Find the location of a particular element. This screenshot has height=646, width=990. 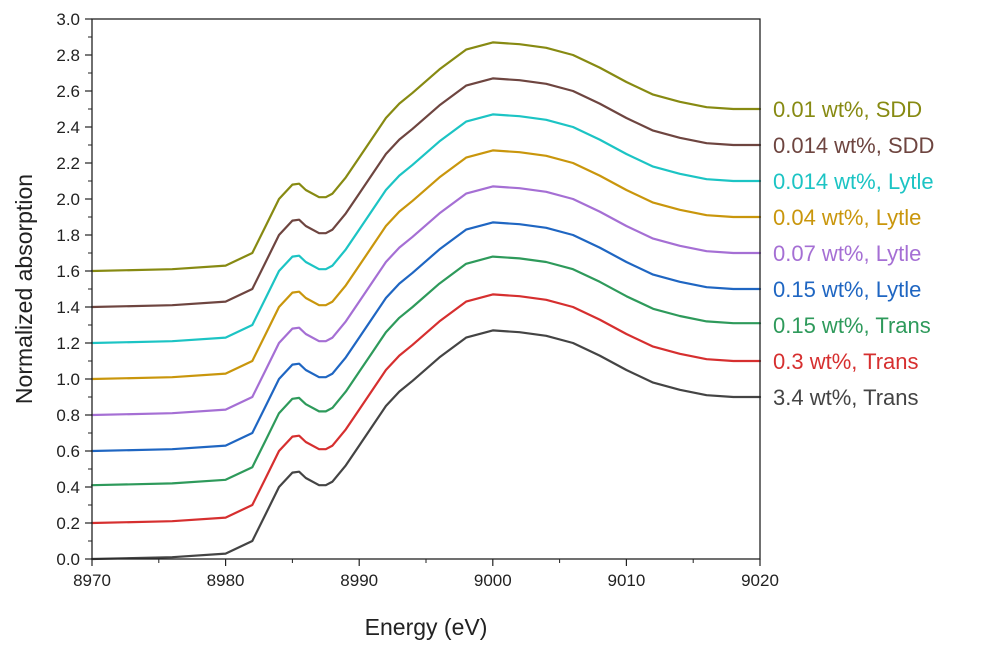

y-axis-title: Normalized absorption is located at coordinates (24, 289).